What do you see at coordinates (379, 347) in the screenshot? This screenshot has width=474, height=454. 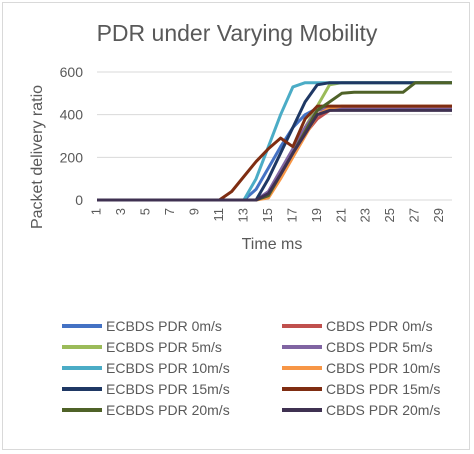 I see `legend-label: CBDS PDR 5m/s` at bounding box center [379, 347].